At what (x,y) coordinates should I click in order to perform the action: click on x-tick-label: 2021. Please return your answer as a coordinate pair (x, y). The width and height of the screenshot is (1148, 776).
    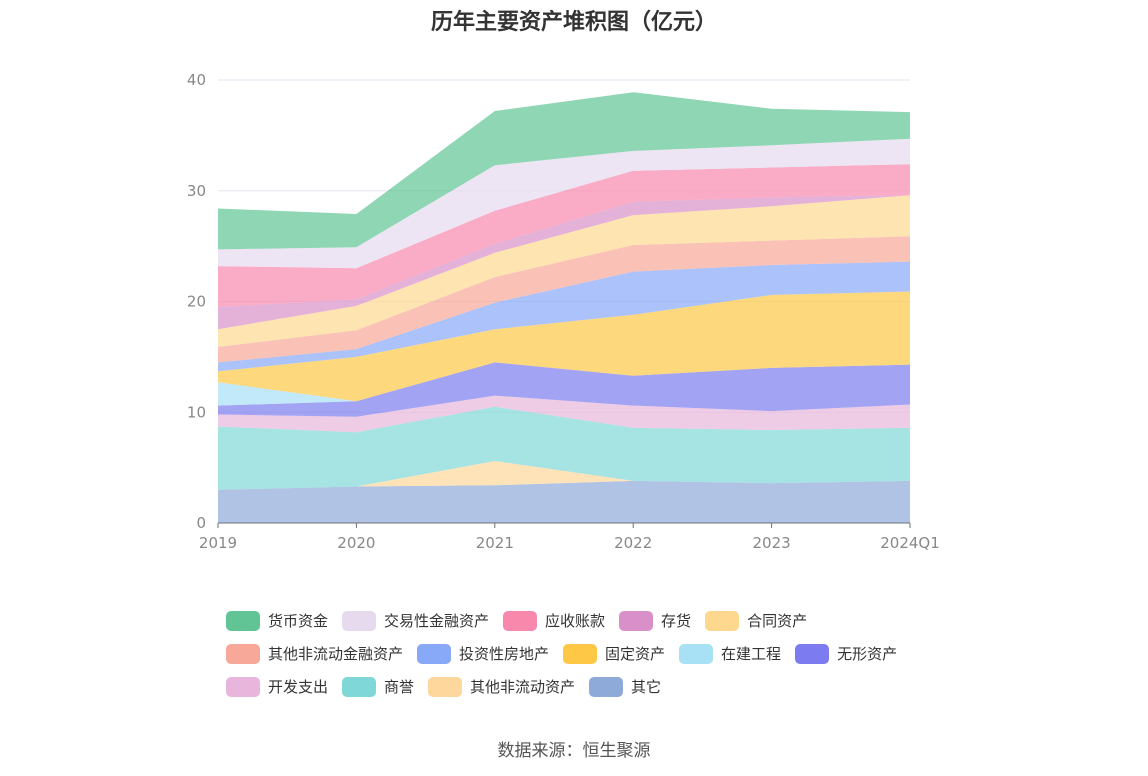
    Looking at the image, I should click on (495, 543).